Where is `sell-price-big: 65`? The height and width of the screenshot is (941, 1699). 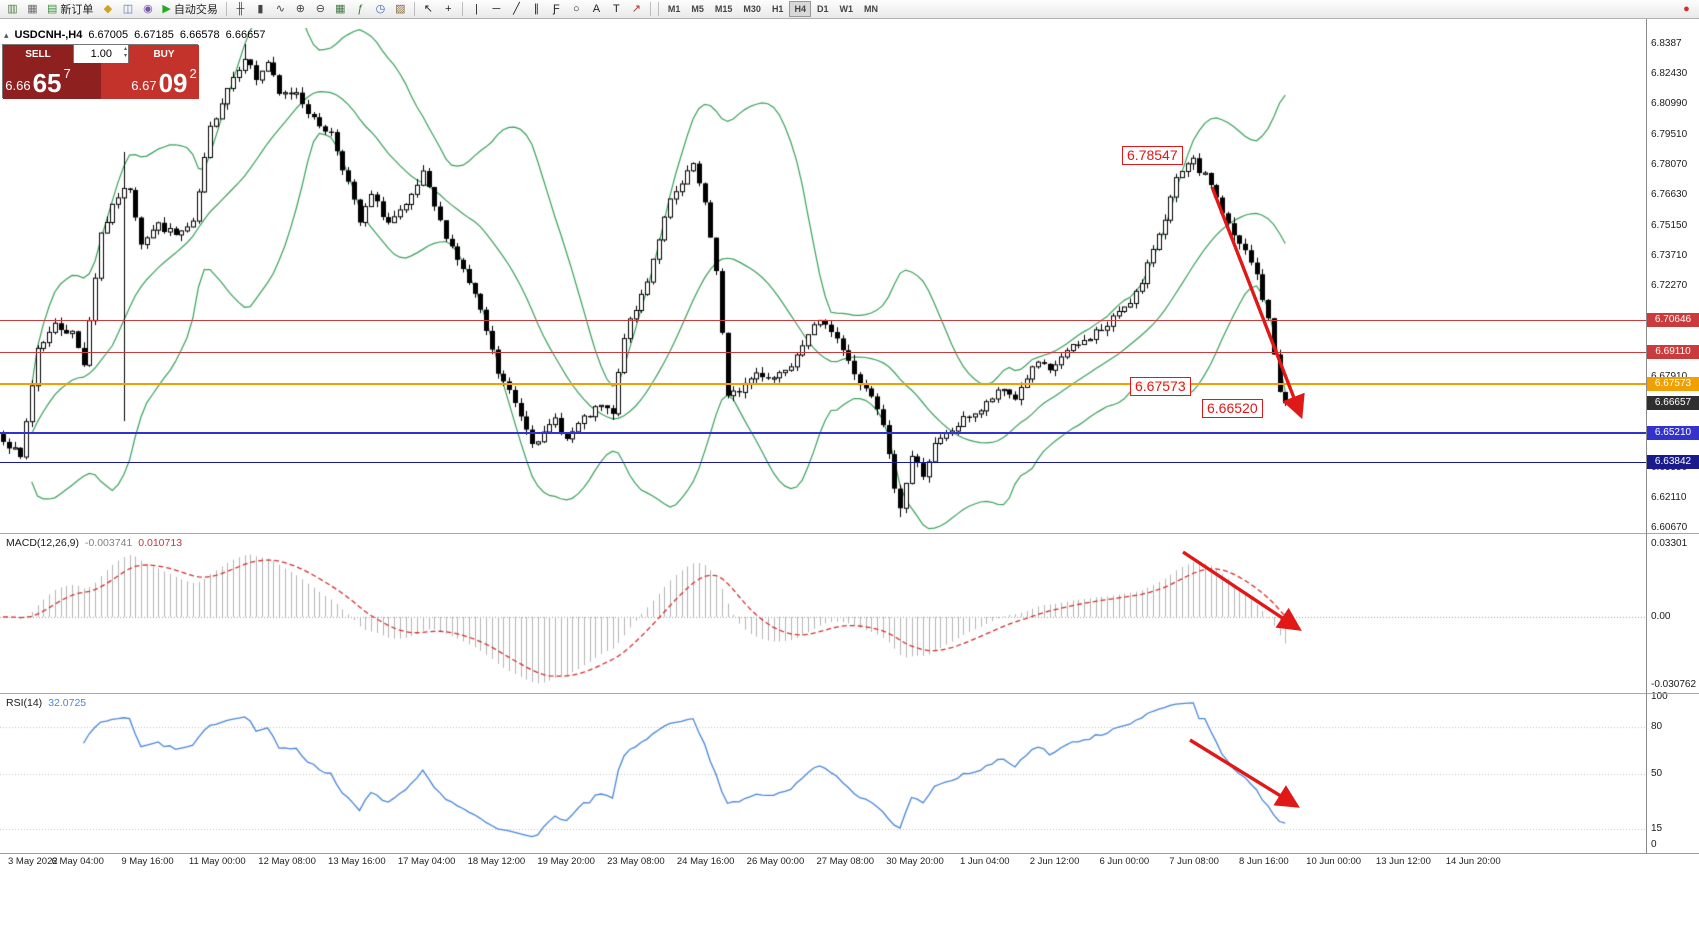
sell-price-big: 65 is located at coordinates (47, 83).